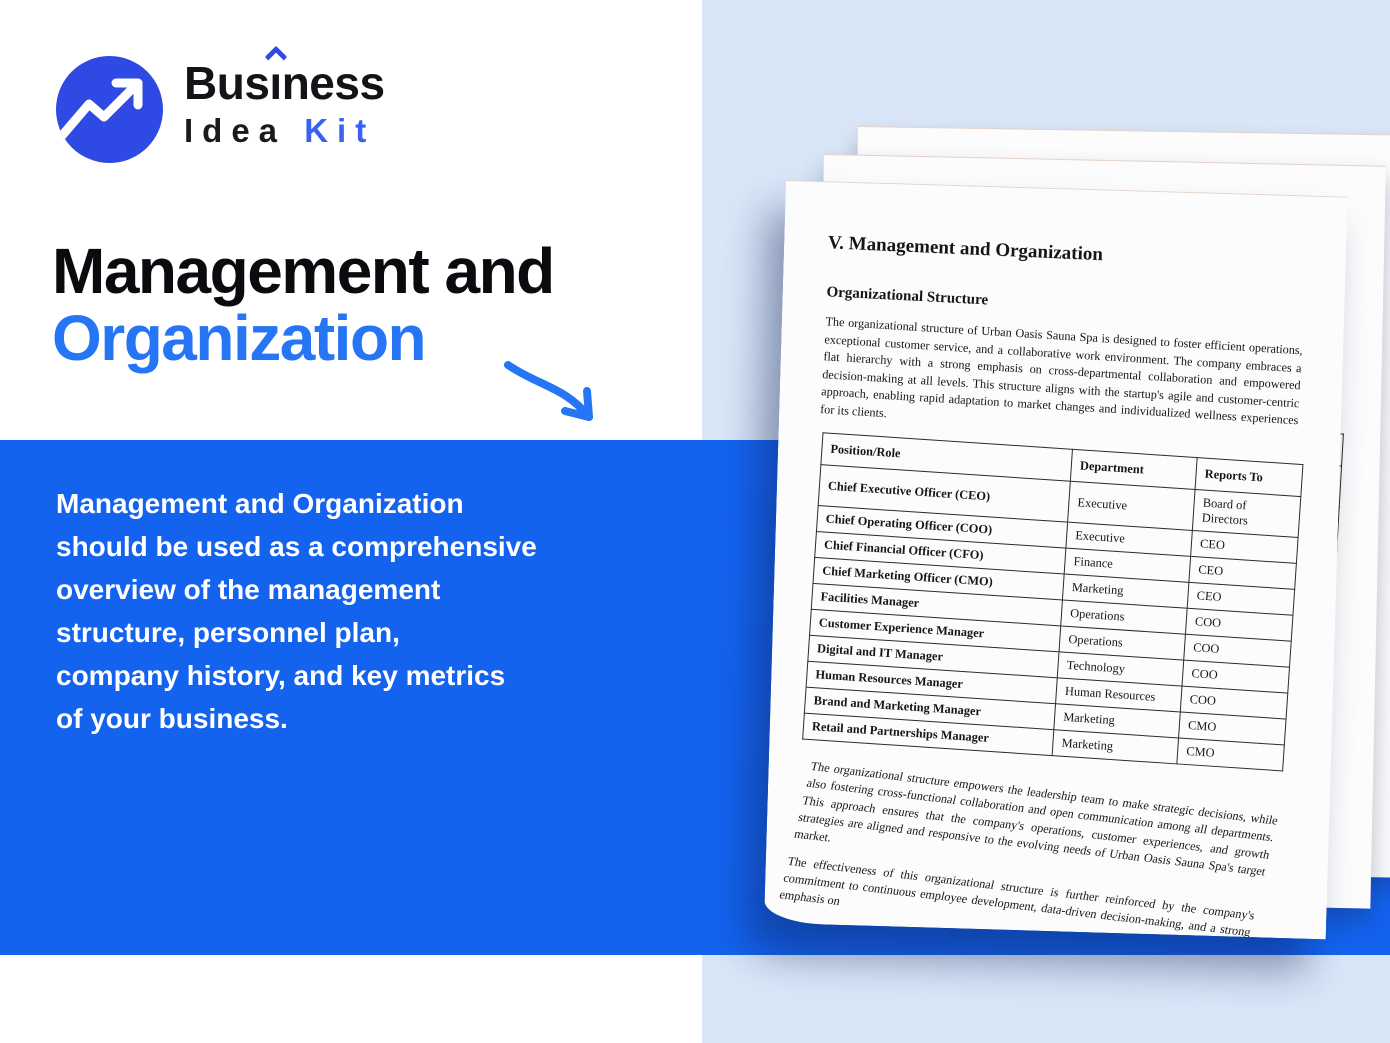 This screenshot has height=1043, width=1390. What do you see at coordinates (344, 77) in the screenshot?
I see `brand-name: Bus ıness` at bounding box center [344, 77].